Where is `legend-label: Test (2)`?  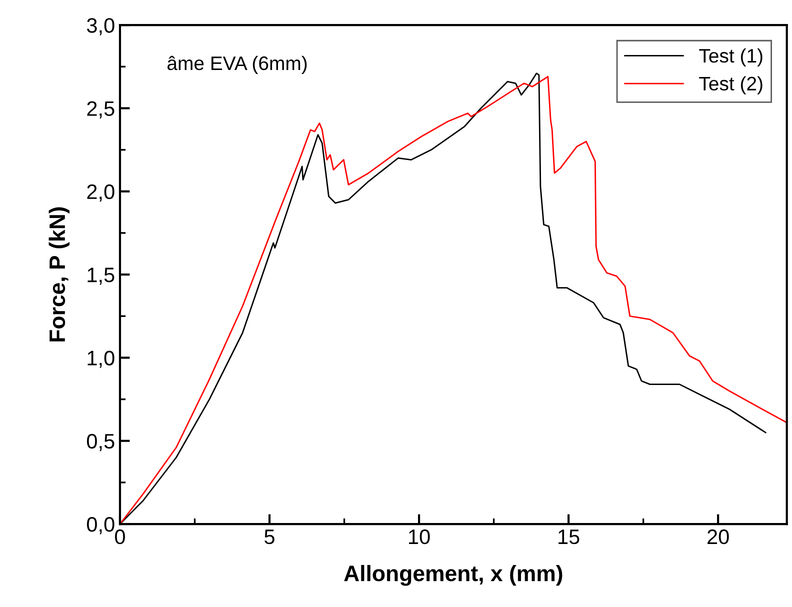 legend-label: Test (2) is located at coordinates (730, 85).